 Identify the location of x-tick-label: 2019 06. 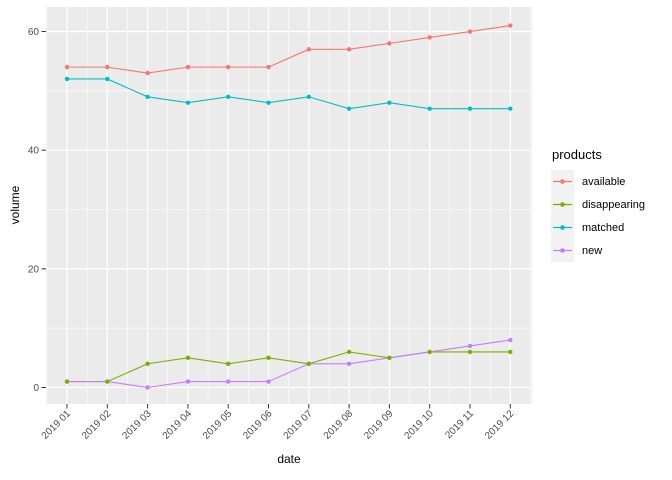
(258, 425).